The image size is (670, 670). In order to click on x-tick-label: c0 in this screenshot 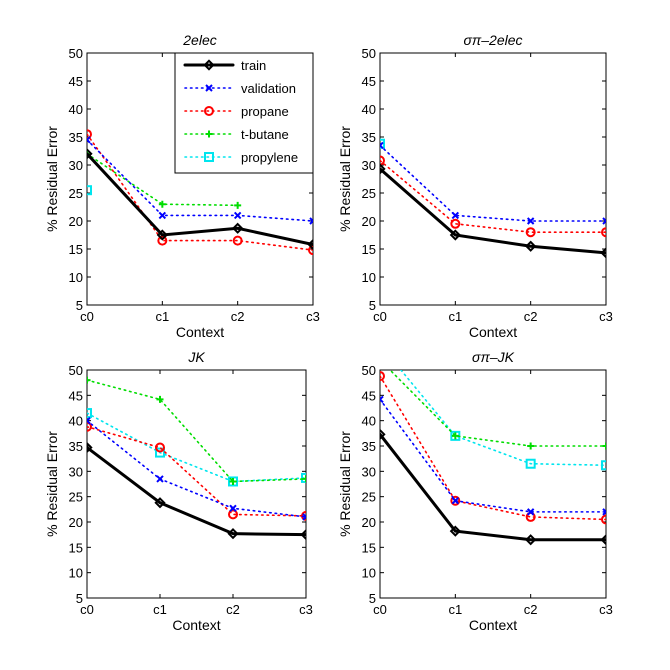, I will do `click(87, 609)`.